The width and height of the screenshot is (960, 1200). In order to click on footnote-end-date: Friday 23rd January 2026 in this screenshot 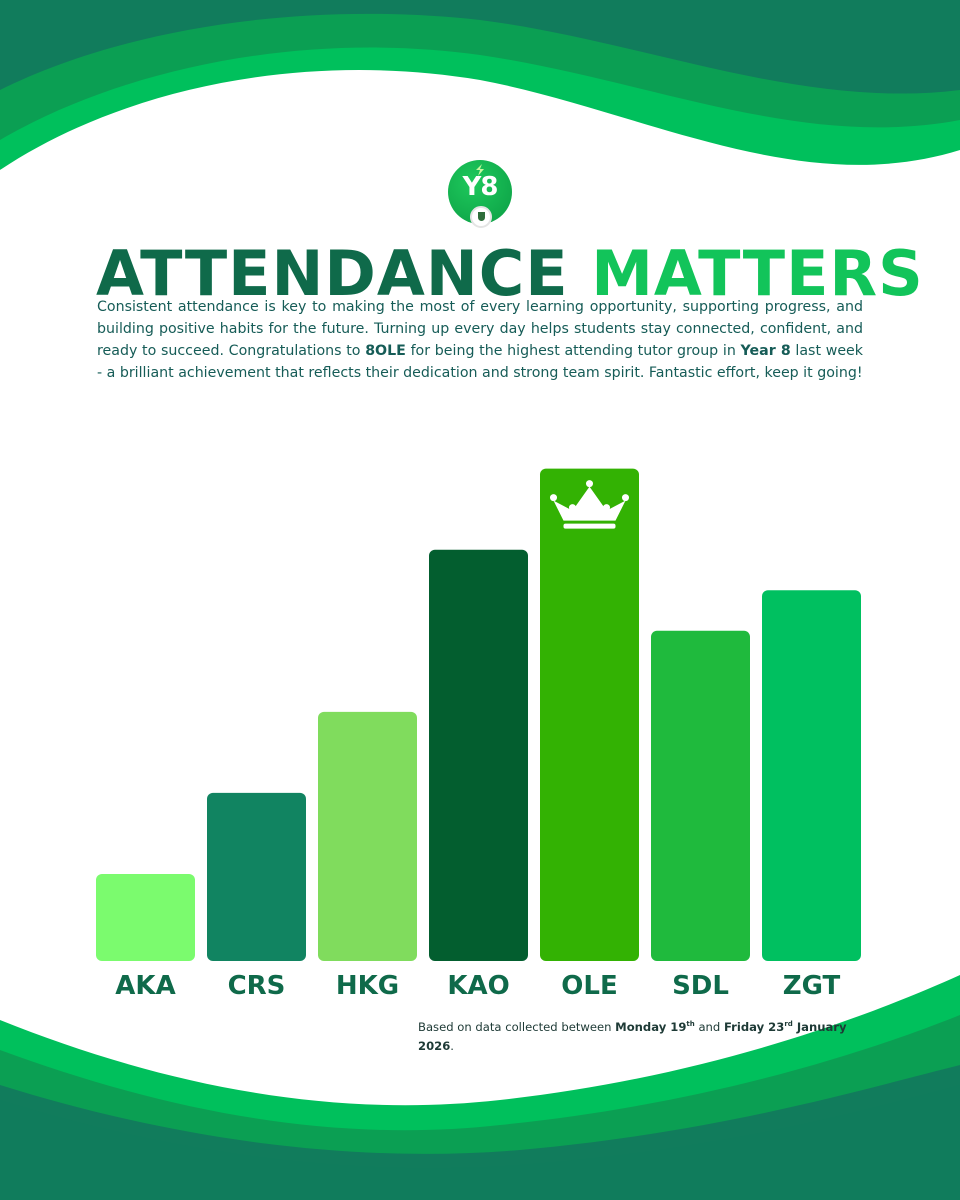, I will do `click(632, 1036)`.